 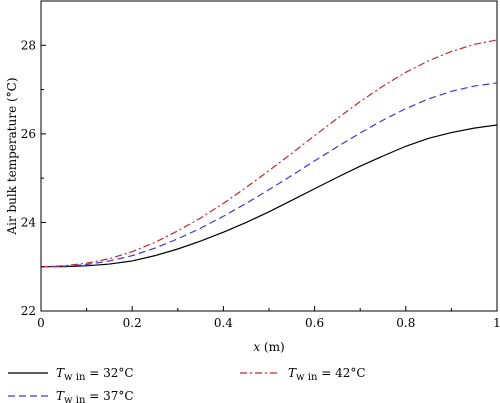 I want to click on x-tick-label: 0.4, so click(x=223, y=323).